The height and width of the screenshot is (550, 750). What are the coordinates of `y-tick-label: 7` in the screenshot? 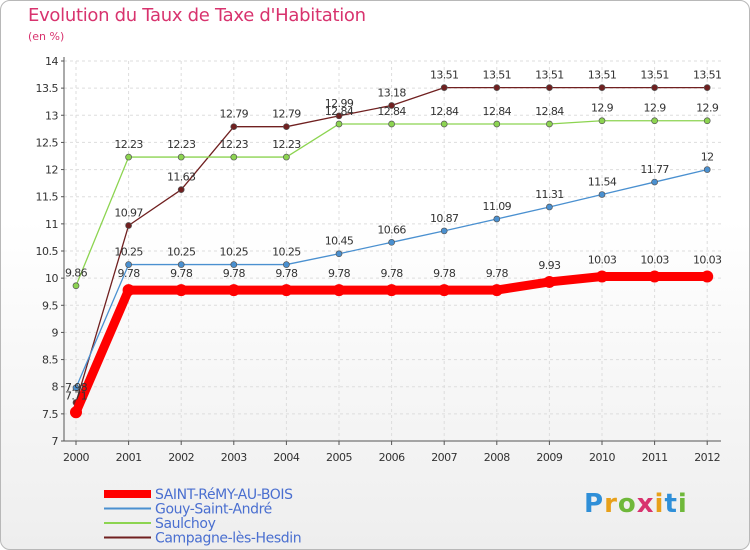 It's located at (55, 441).